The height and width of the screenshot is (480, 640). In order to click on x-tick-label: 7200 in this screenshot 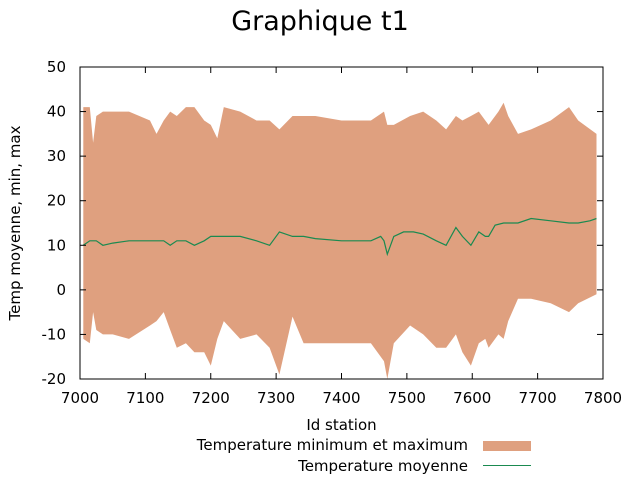, I will do `click(211, 398)`.